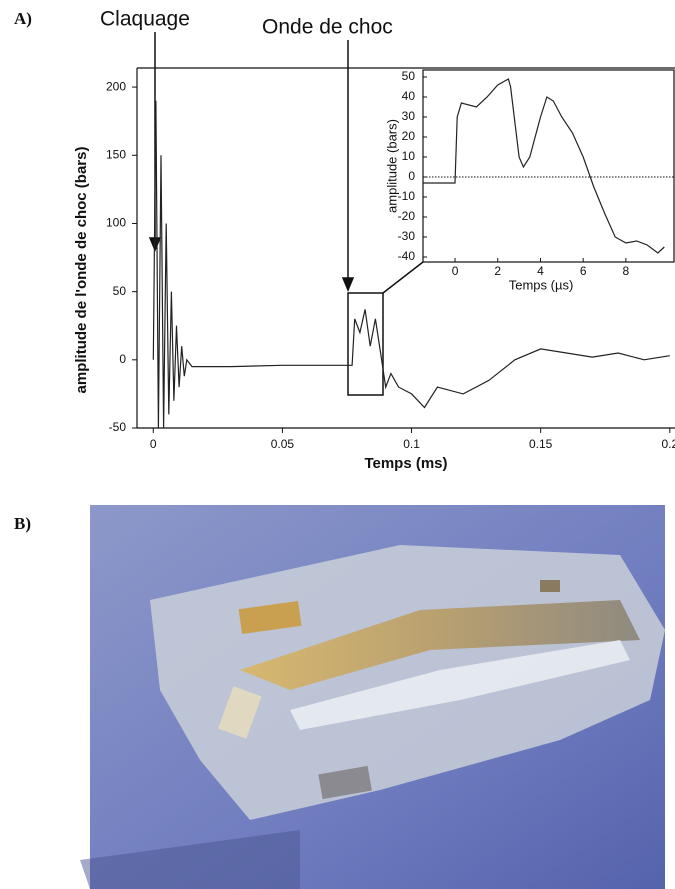 Image resolution: width=675 pixels, height=889 pixels. Describe the element at coordinates (385, 328) in the screenshot. I see `zoom-box` at that location.